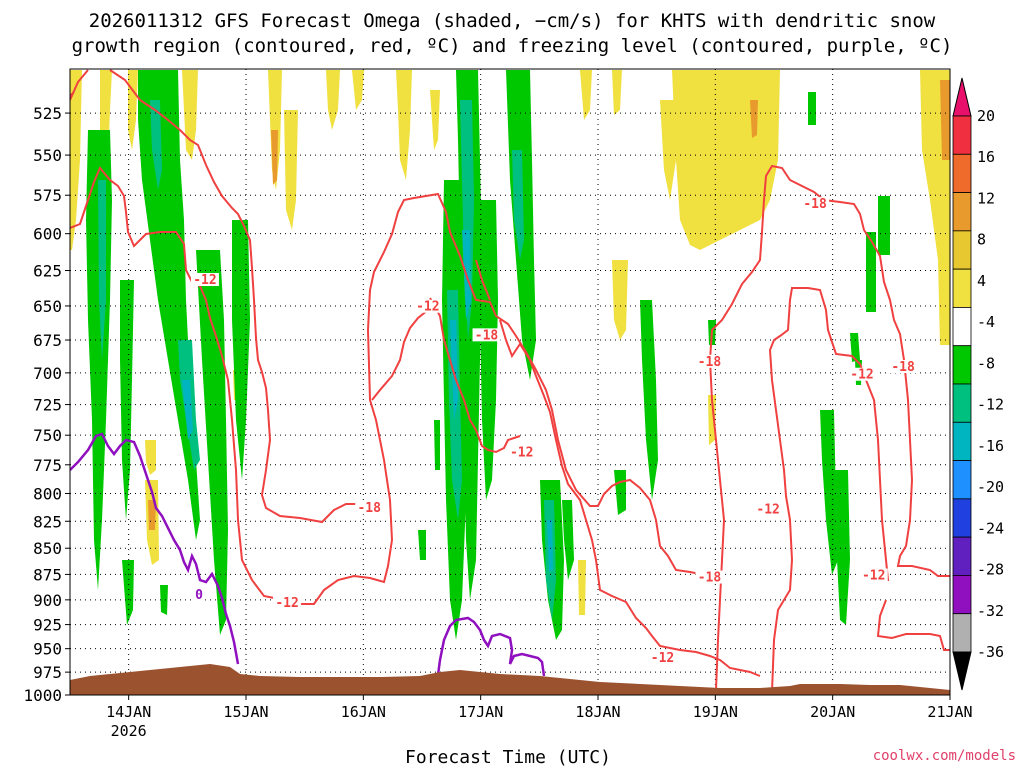 This screenshot has width=1024, height=768. Describe the element at coordinates (990, 405) in the screenshot. I see `colorbar-label: -12` at that location.